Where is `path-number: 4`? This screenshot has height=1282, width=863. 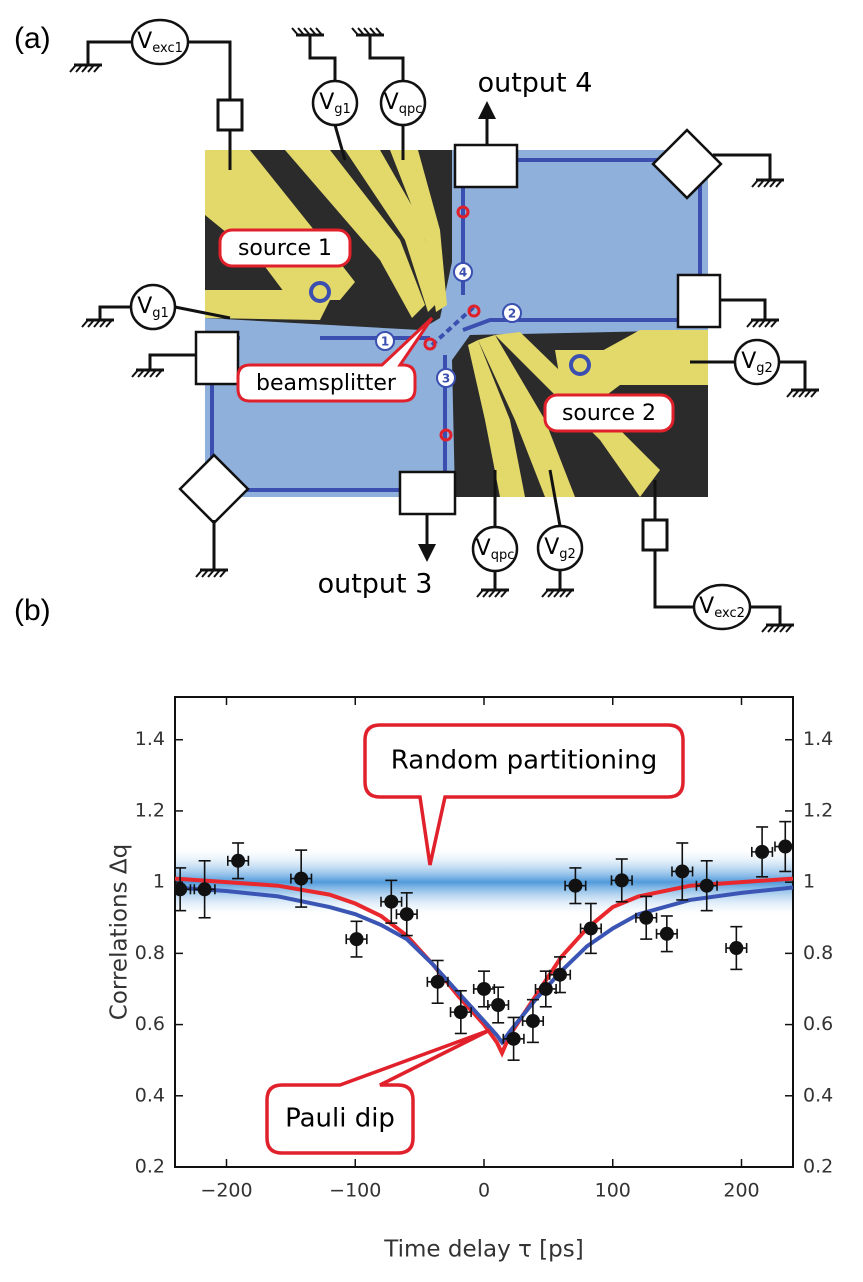
path-number: 4 is located at coordinates (463, 273).